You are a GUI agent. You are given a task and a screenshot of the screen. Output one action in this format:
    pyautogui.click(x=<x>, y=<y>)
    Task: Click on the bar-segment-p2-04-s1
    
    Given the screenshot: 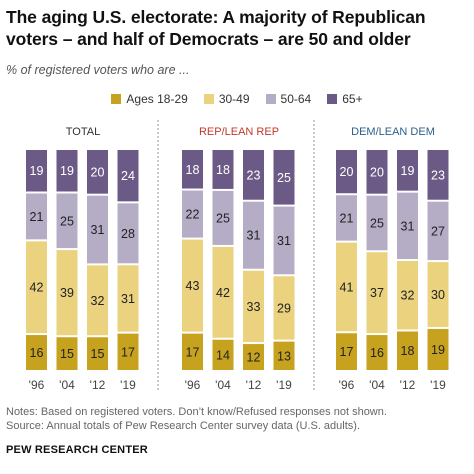 What is the action you would take?
    pyautogui.click(x=223, y=292)
    